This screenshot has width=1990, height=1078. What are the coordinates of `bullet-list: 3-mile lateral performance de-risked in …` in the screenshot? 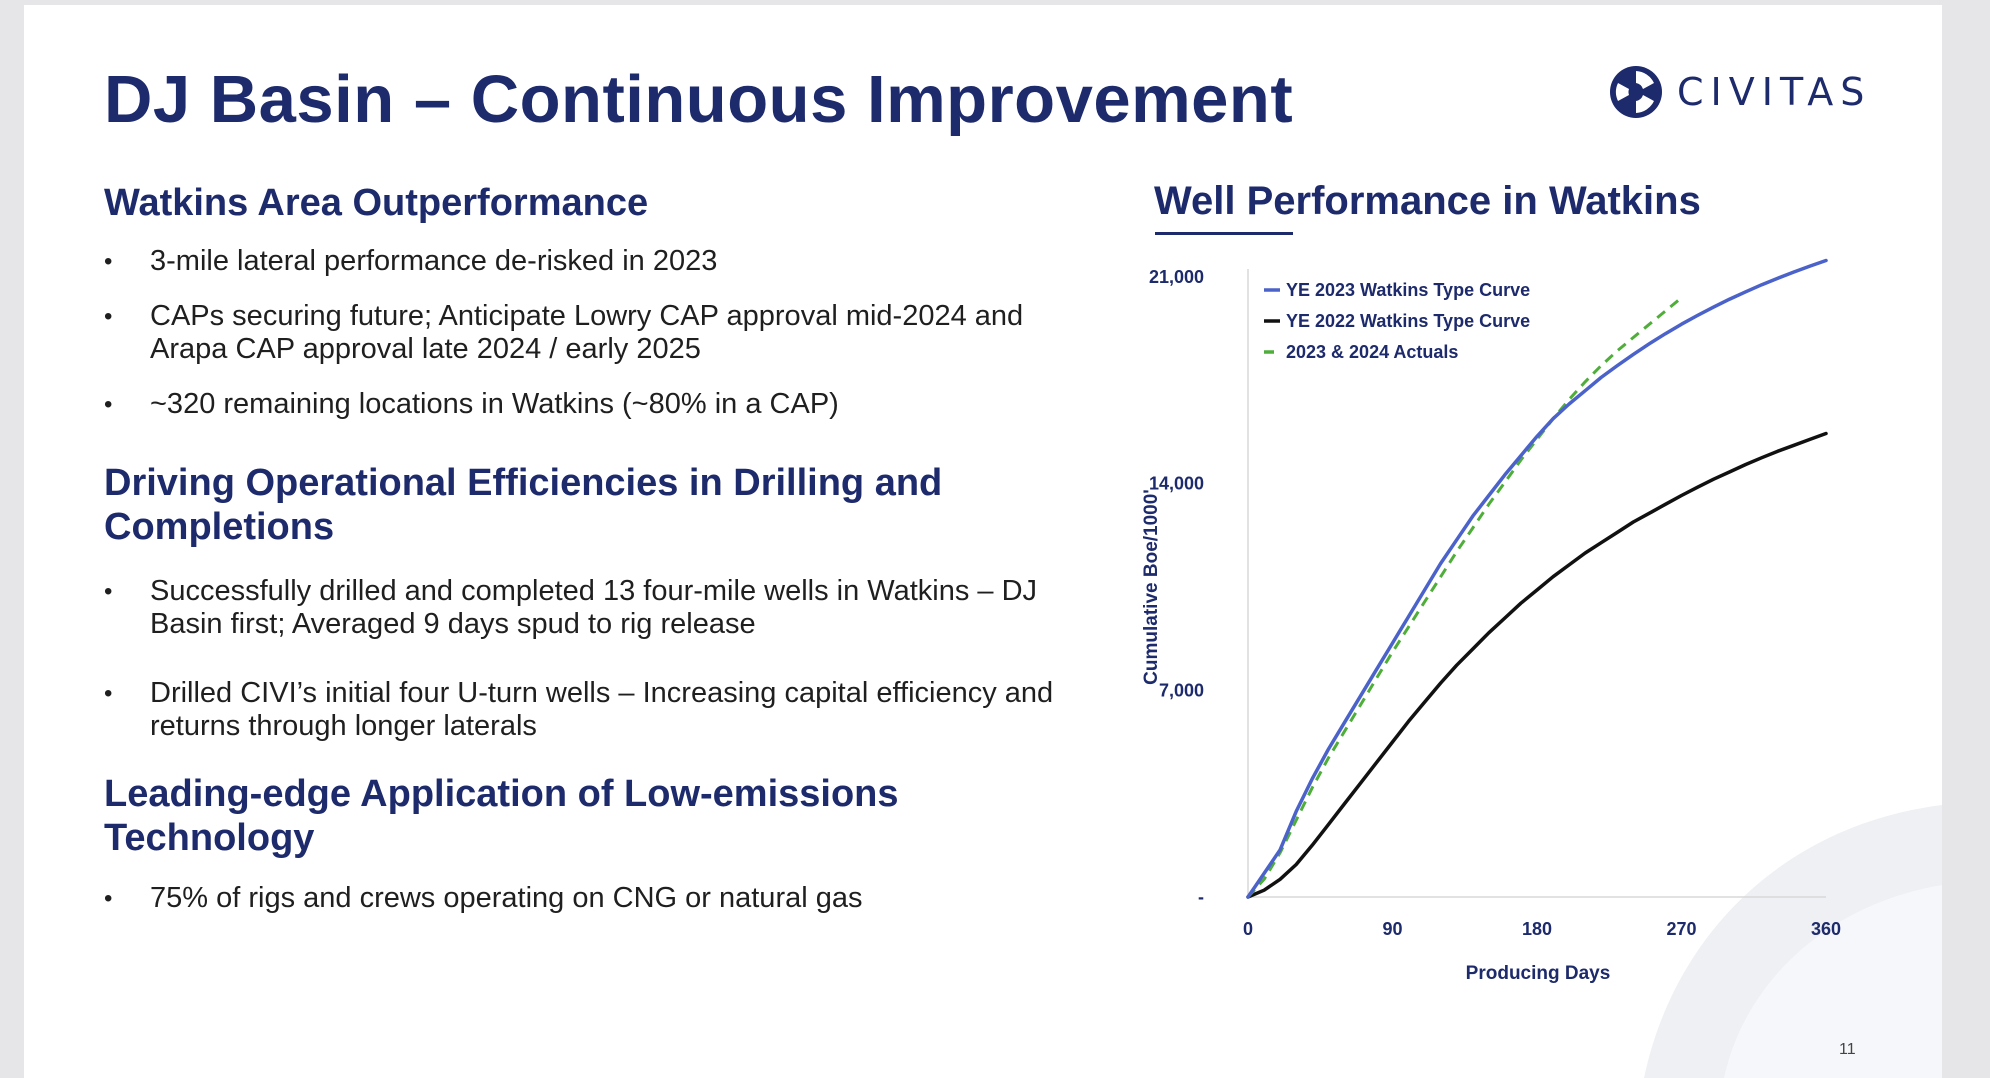 It's located at (579, 333).